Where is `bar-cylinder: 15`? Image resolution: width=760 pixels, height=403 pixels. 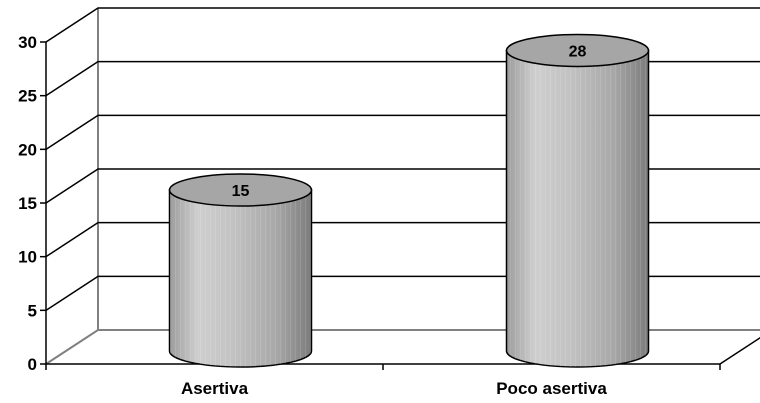 bar-cylinder: 15 is located at coordinates (240, 270).